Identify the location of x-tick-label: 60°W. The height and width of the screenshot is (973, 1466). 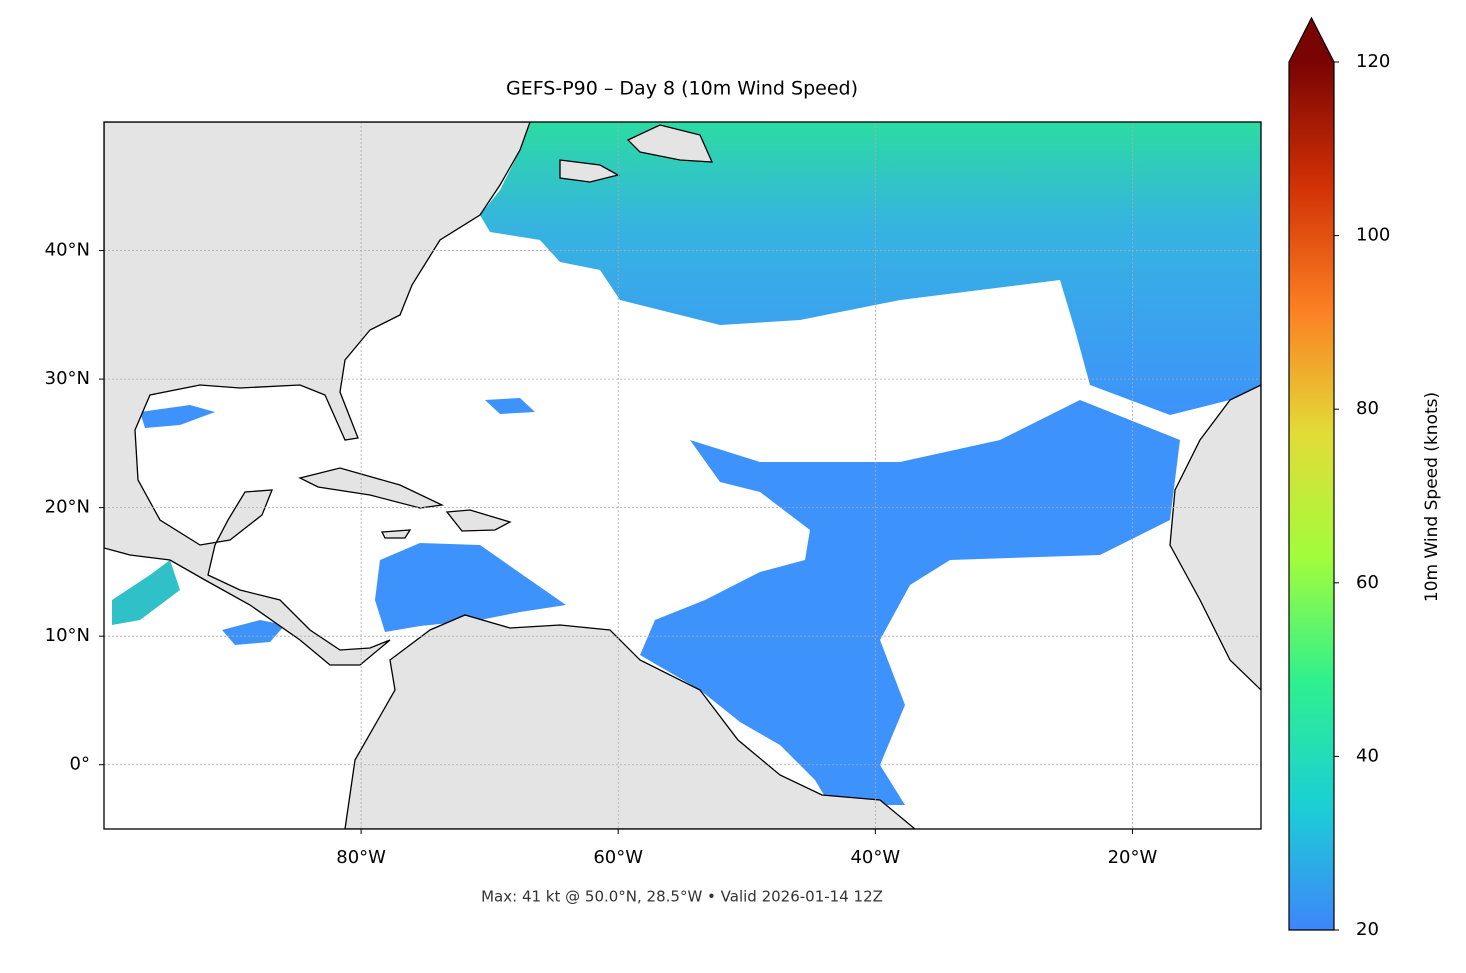
(618, 857).